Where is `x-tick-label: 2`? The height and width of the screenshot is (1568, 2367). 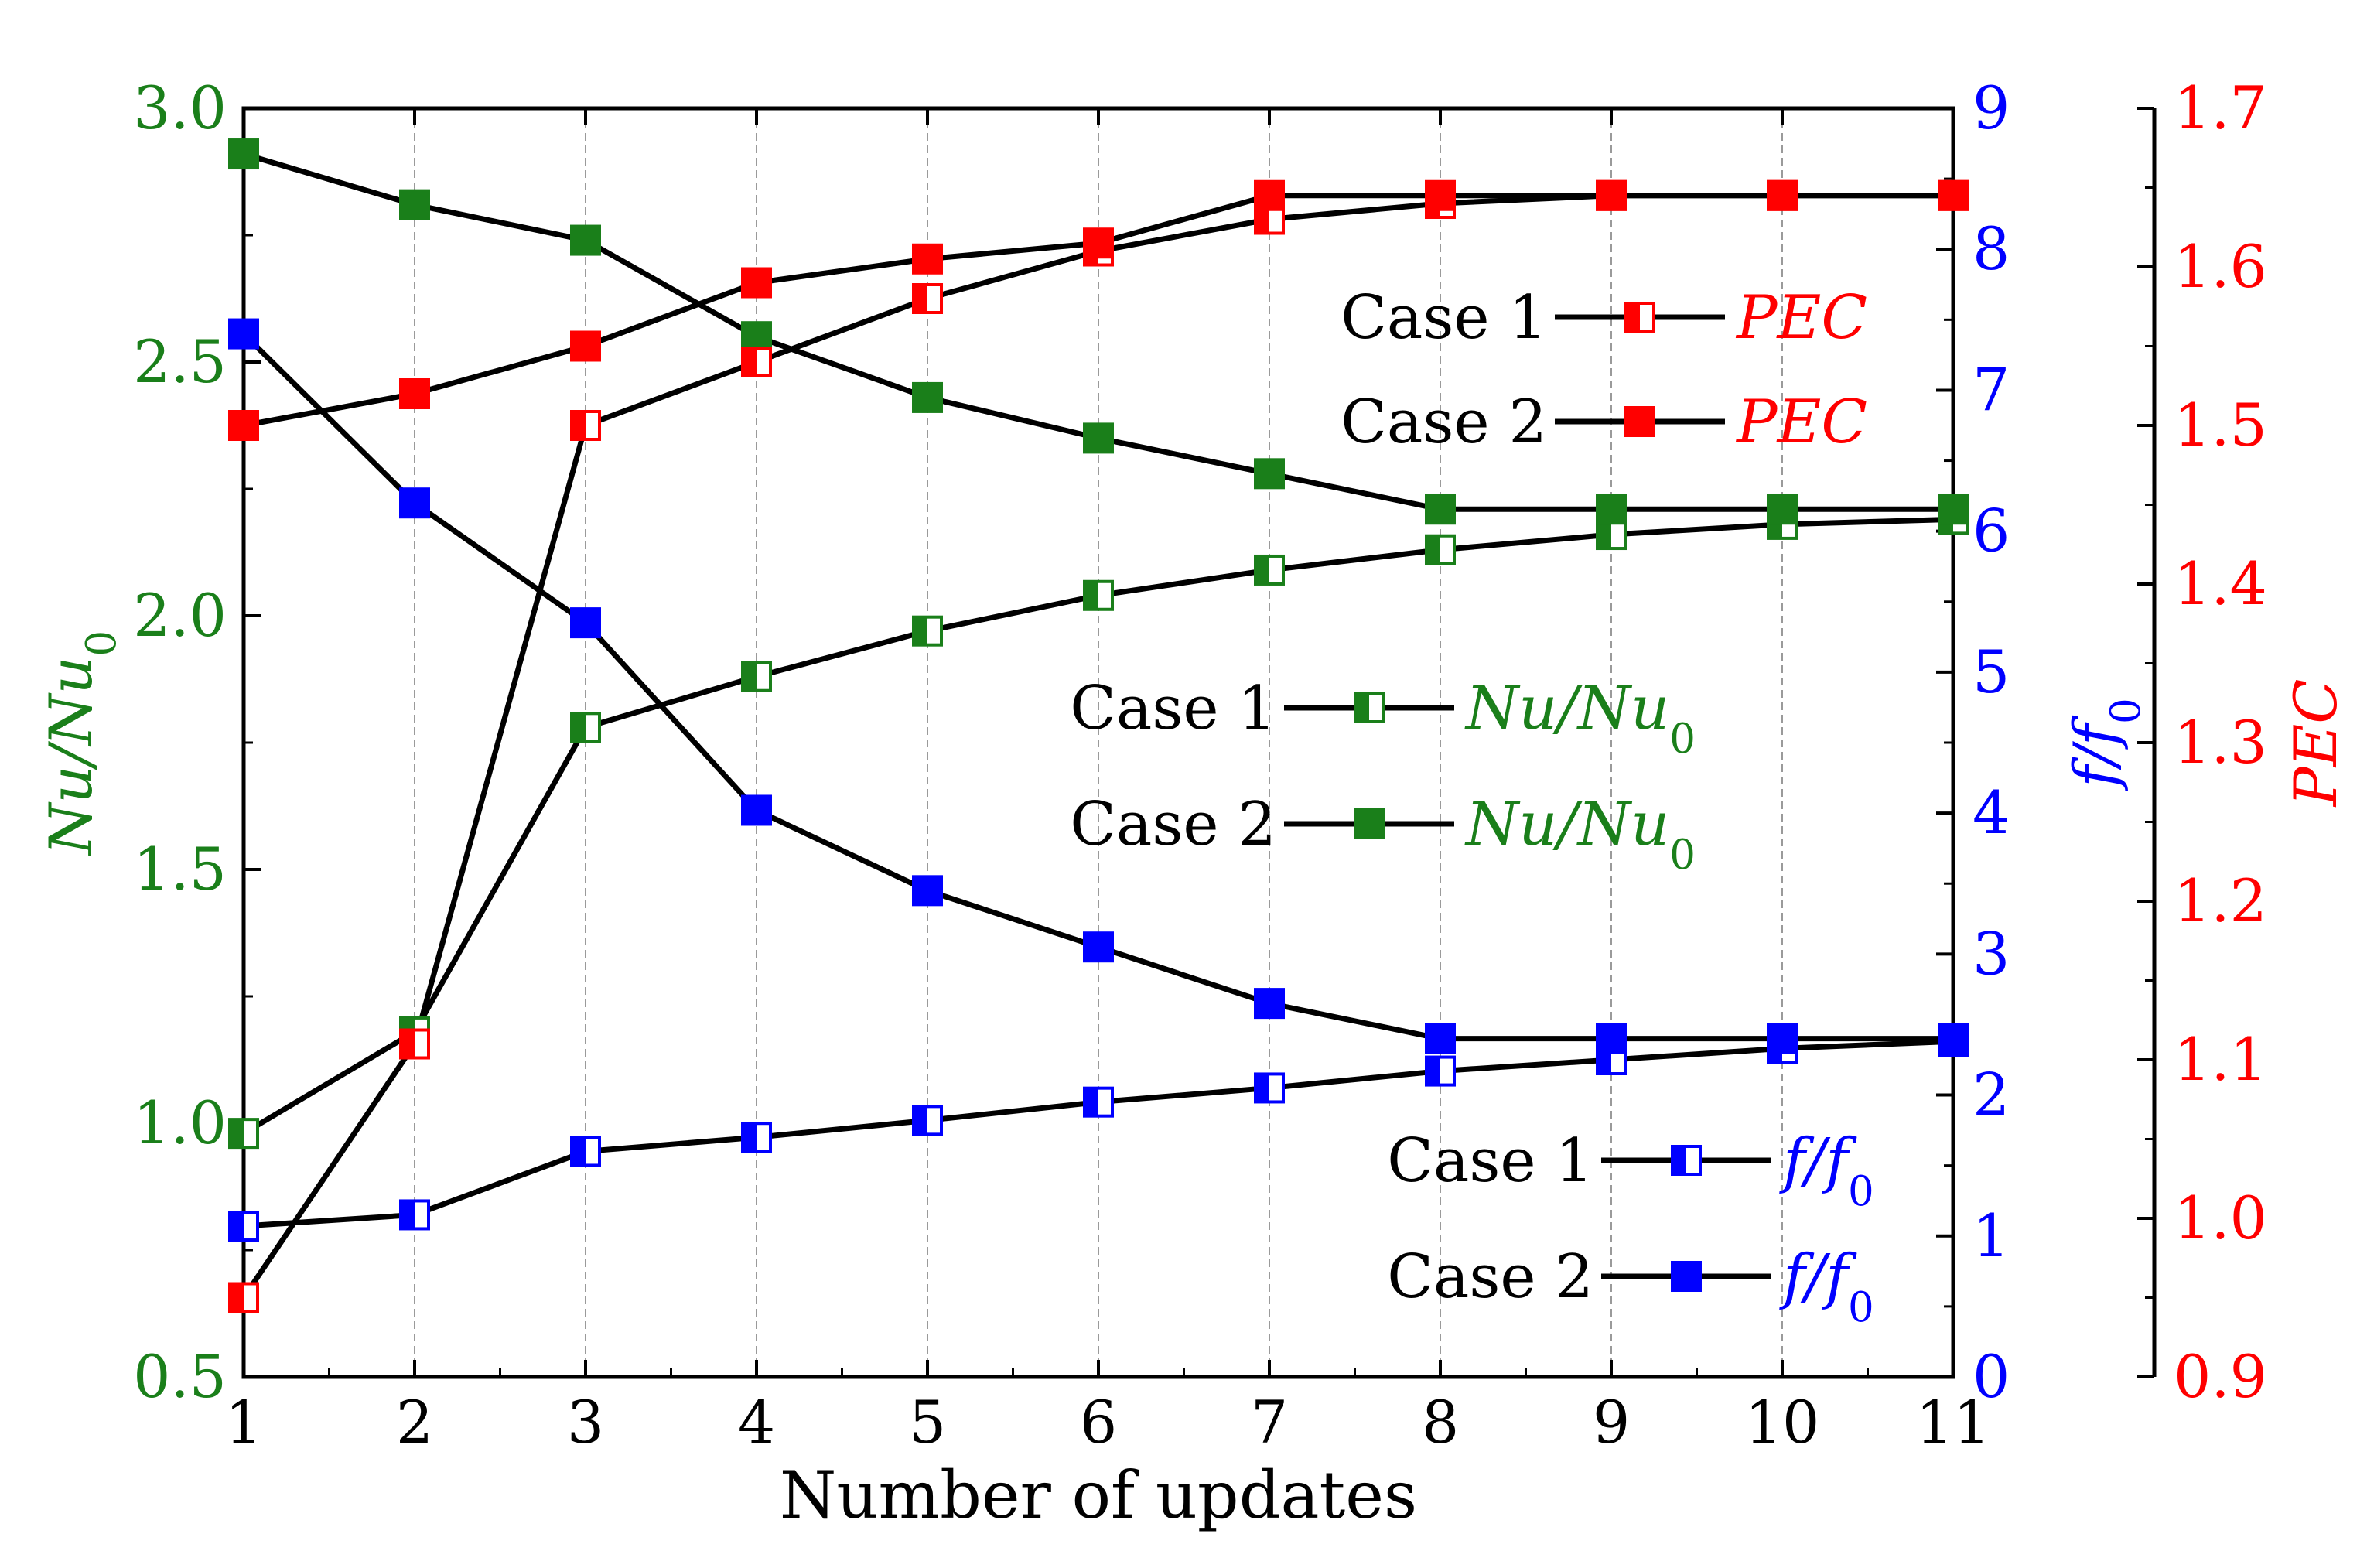 x-tick-label: 2 is located at coordinates (414, 1422).